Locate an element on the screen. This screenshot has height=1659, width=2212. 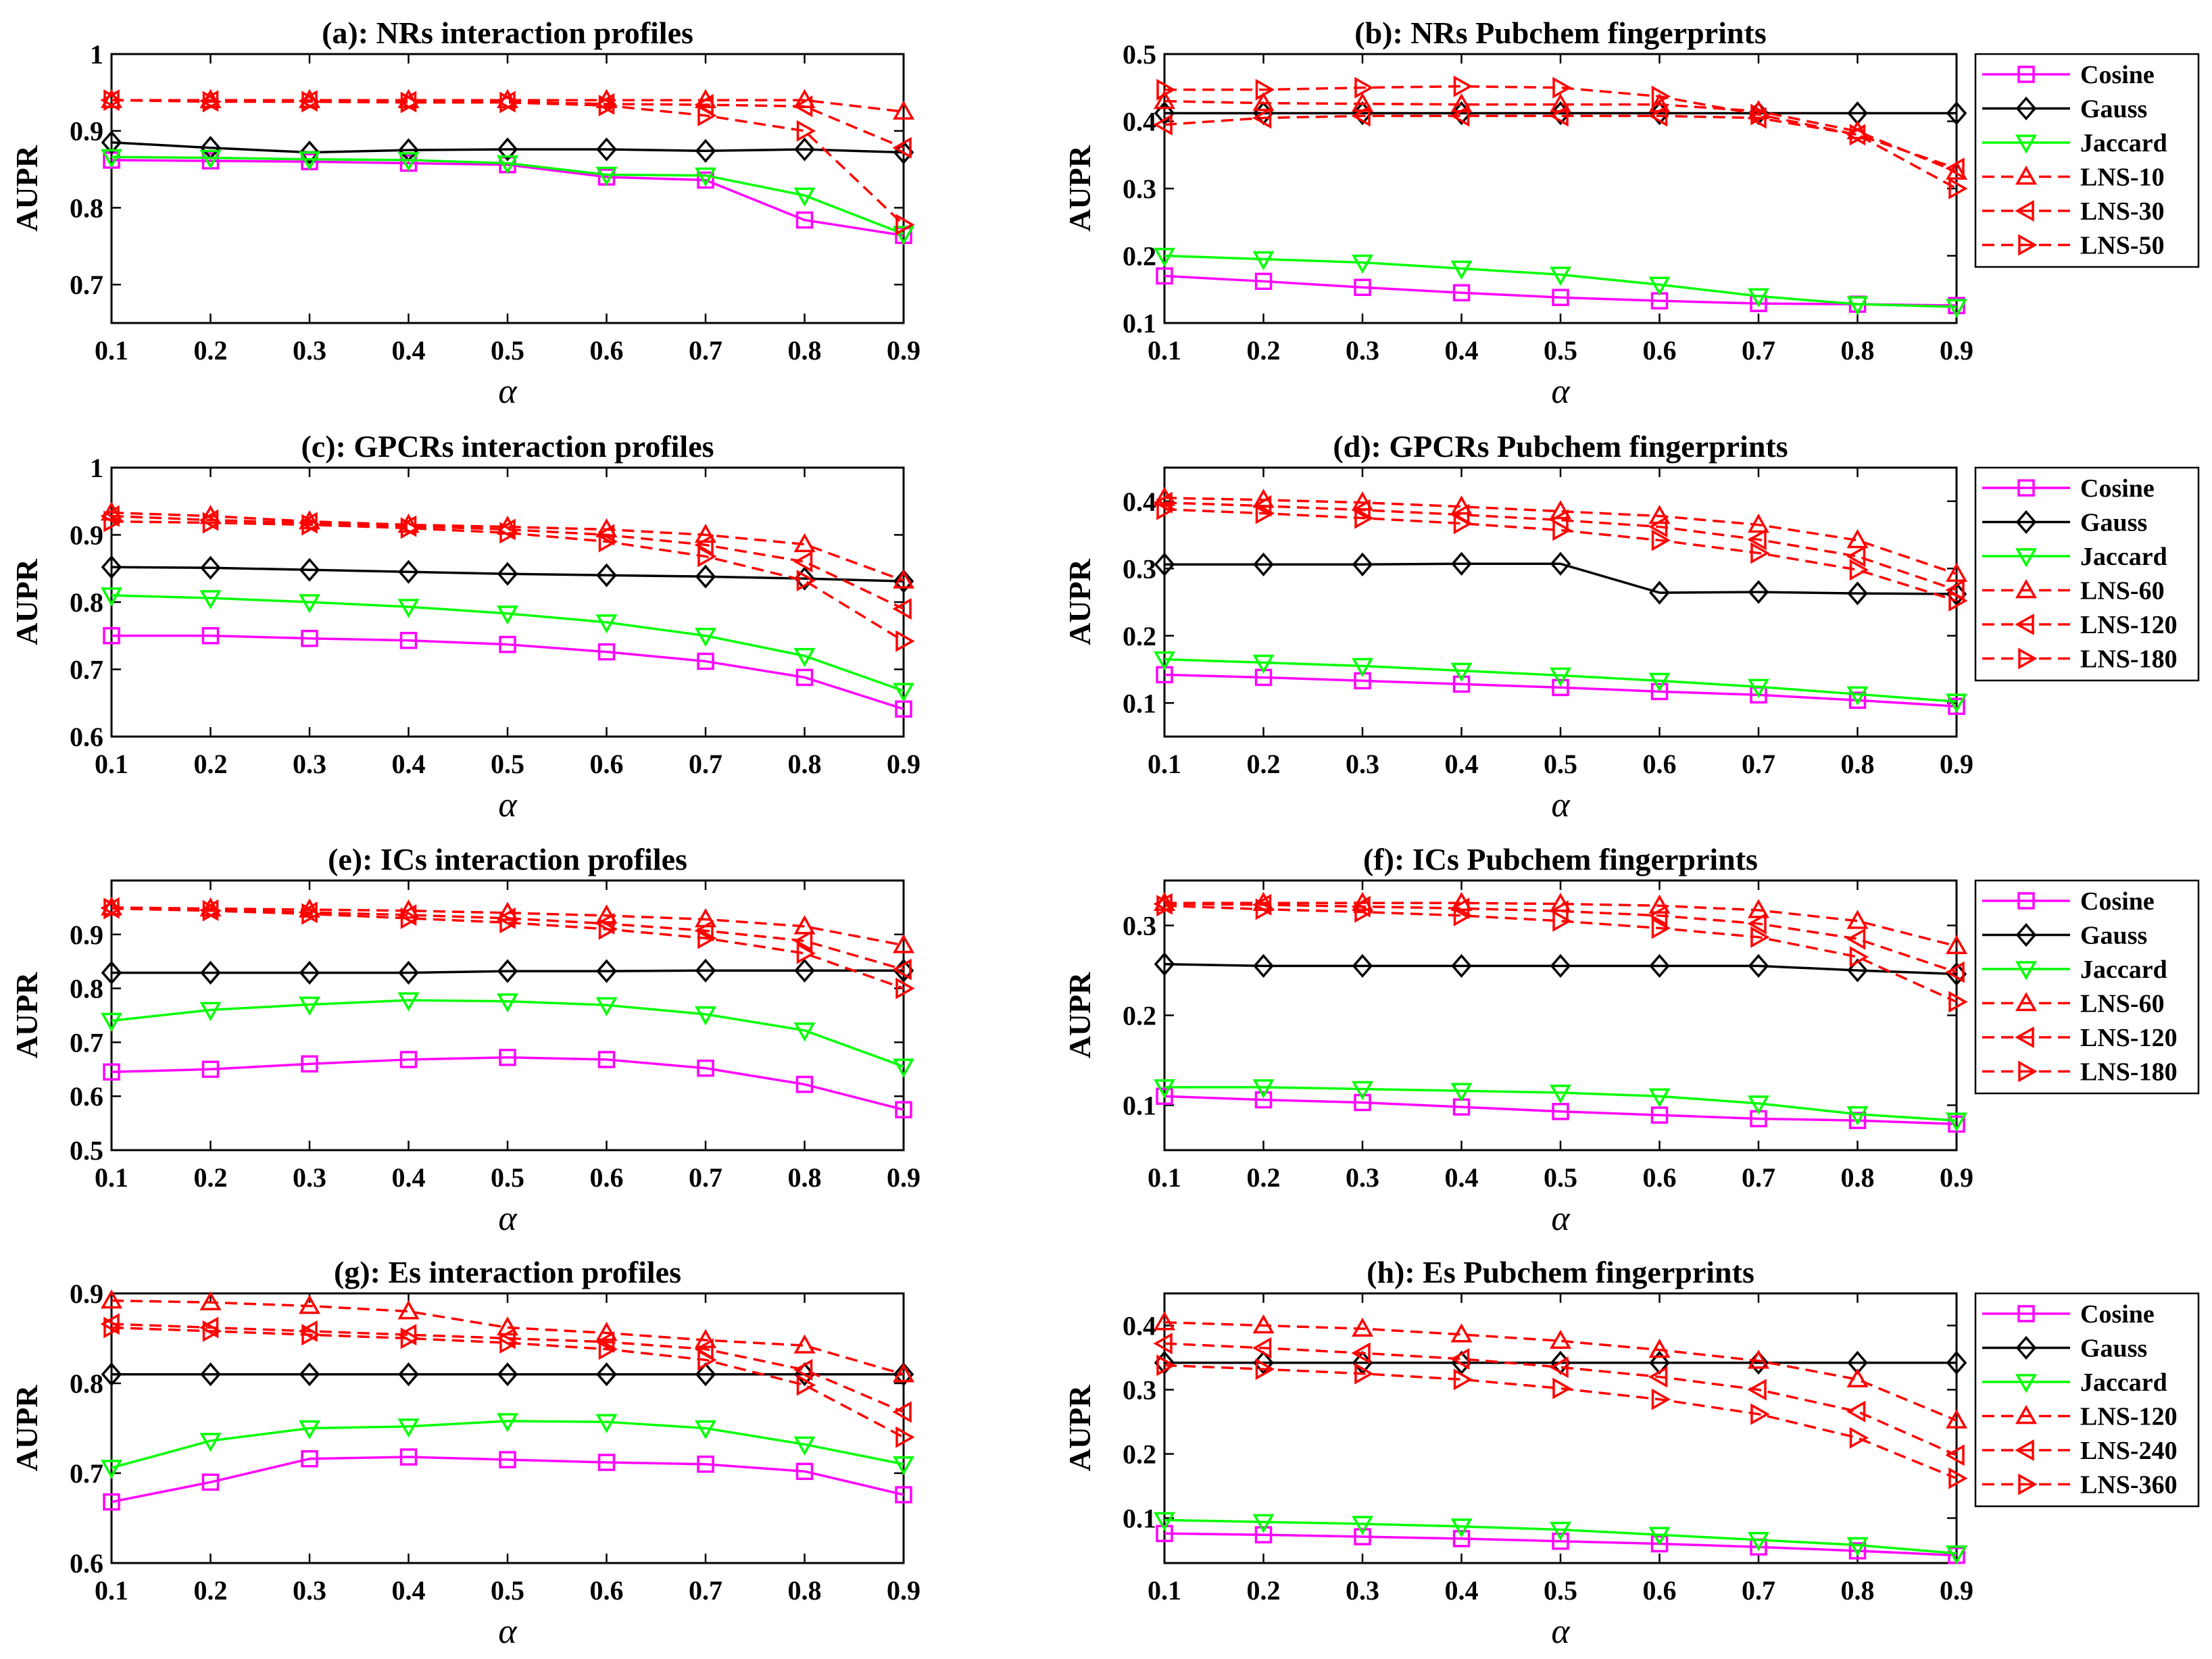
legend-label: LNS-60 is located at coordinates (2122, 591).